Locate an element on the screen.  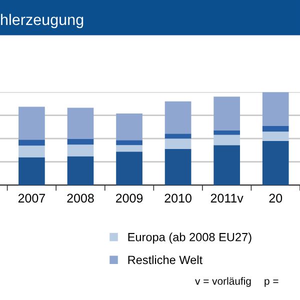
legend-label: Europa (ab 2008 EU27) is located at coordinates (190, 238).